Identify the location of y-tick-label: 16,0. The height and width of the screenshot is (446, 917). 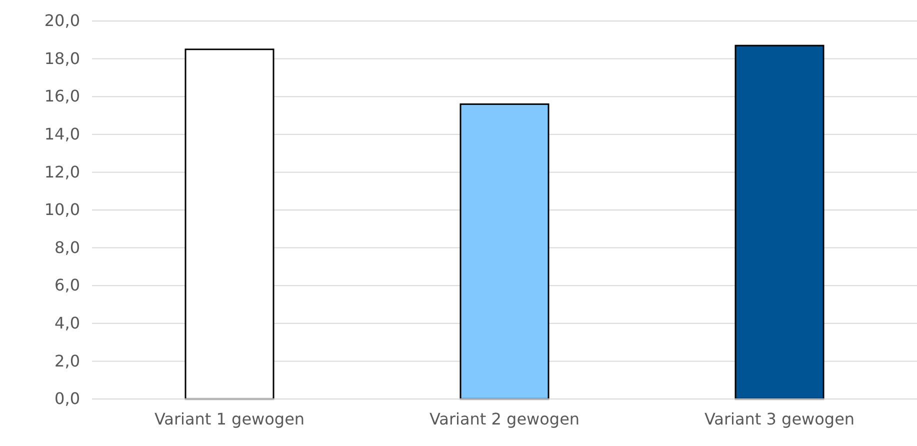
(62, 96).